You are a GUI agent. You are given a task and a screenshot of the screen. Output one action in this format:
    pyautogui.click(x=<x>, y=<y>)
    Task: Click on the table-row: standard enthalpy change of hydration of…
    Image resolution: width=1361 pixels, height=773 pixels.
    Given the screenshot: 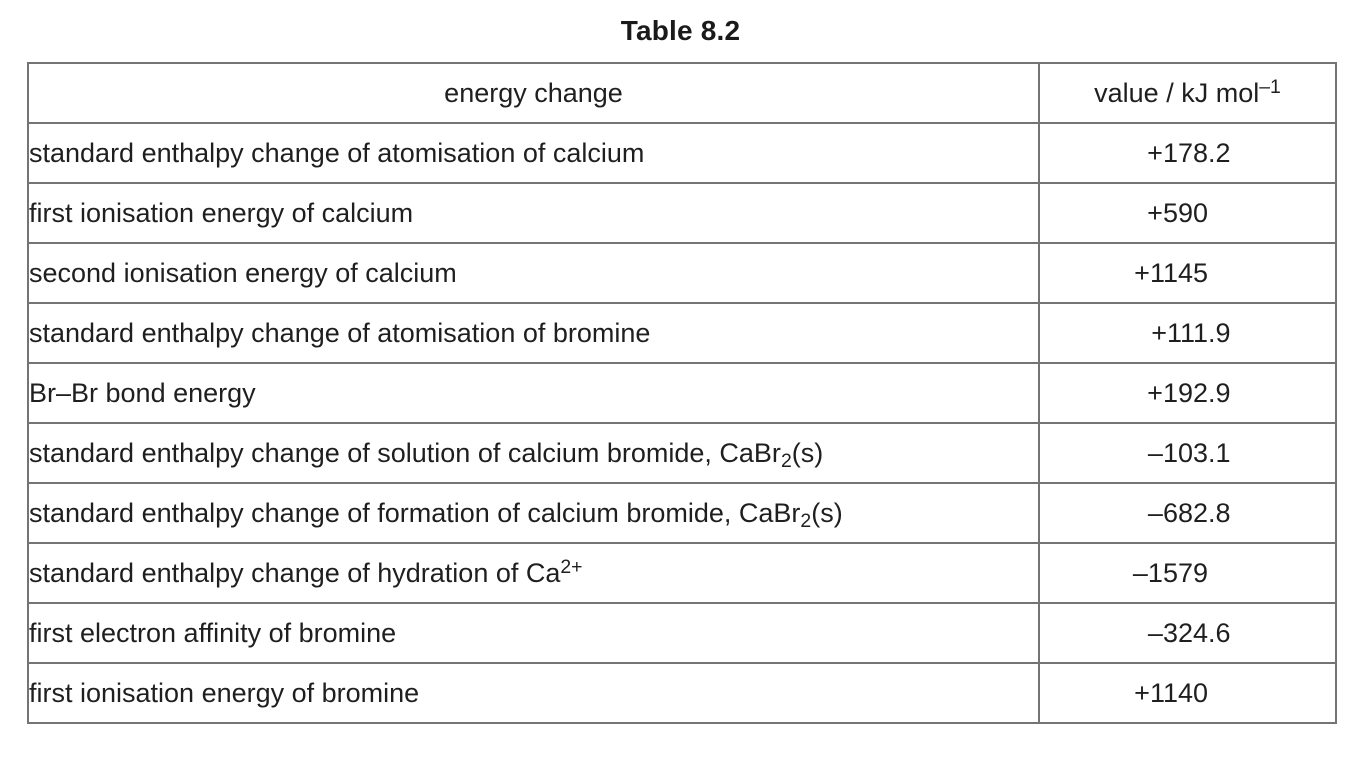 What is the action you would take?
    pyautogui.click(x=682, y=573)
    